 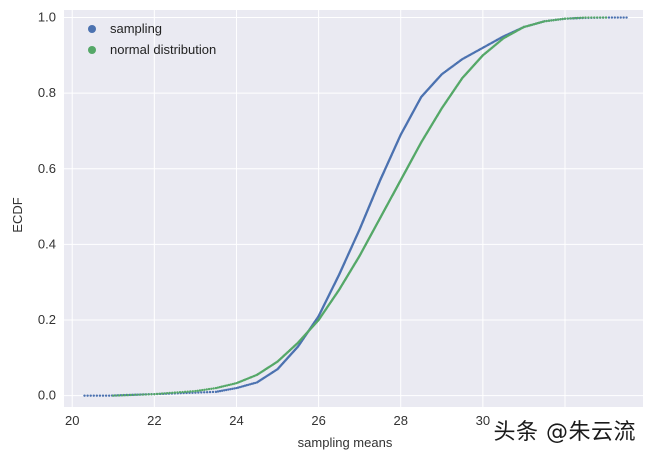 I want to click on legend-label-sampling: sampling, so click(x=136, y=28).